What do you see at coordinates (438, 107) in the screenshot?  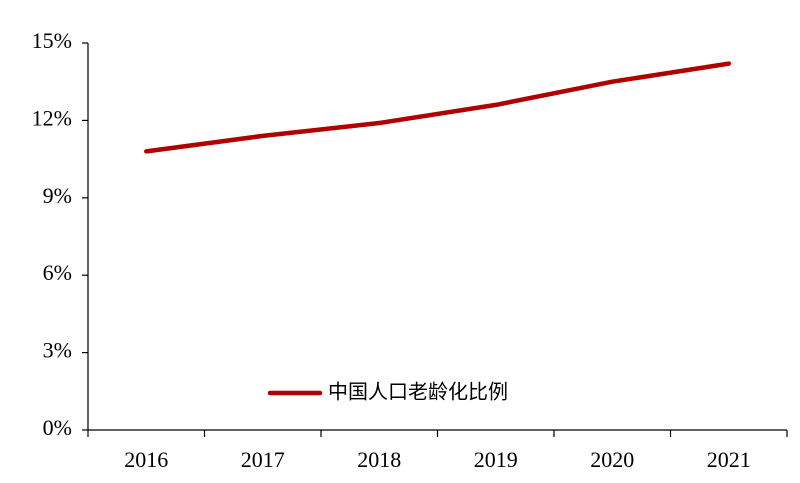 I see `data-line` at bounding box center [438, 107].